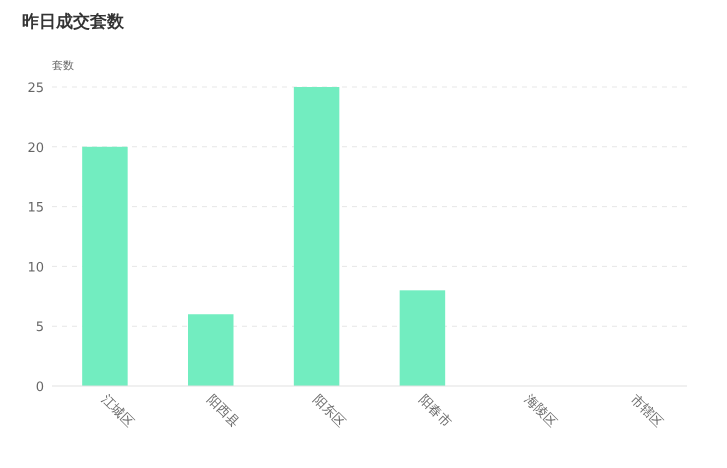  Describe the element at coordinates (35, 88) in the screenshot. I see `y-tick-label: 25` at that location.